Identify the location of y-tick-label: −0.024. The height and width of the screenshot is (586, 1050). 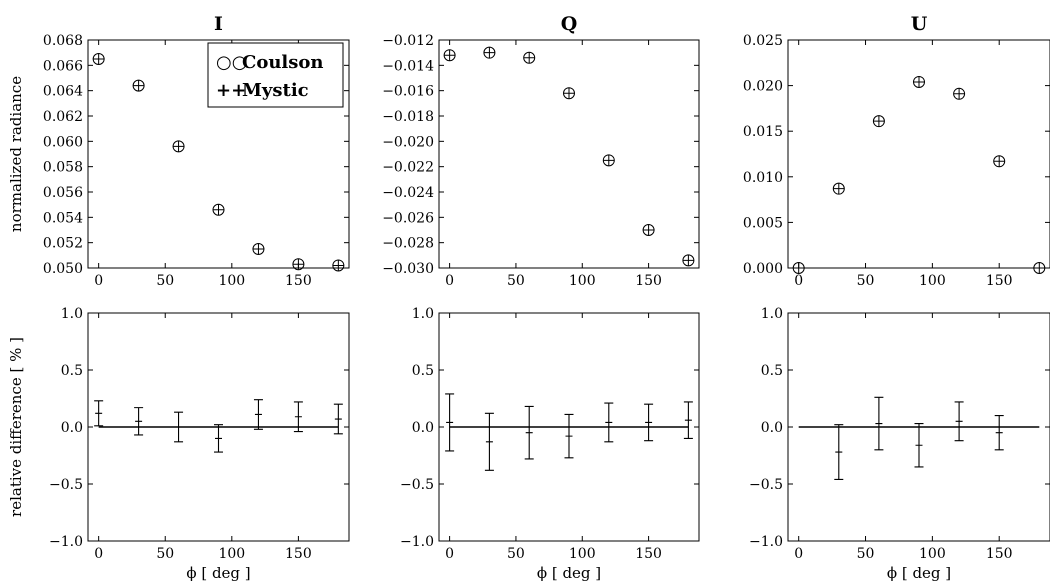
(408, 193).